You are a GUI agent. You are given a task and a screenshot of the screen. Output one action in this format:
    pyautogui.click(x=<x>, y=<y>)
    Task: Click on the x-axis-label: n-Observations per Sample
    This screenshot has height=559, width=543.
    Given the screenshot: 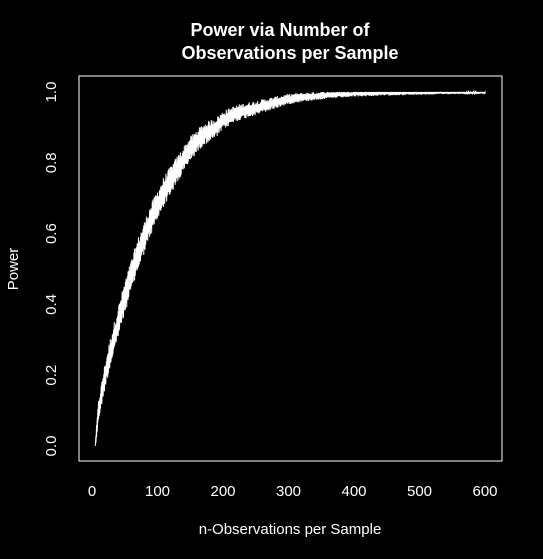 What is the action you would take?
    pyautogui.click(x=290, y=529)
    